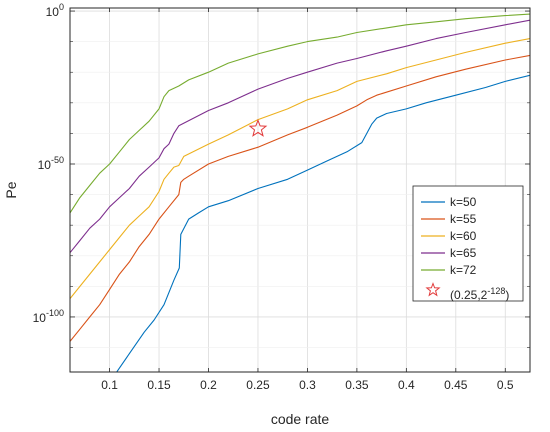 The image size is (550, 432). What do you see at coordinates (109, 385) in the screenshot?
I see `x-tick-label: 0.1` at bounding box center [109, 385].